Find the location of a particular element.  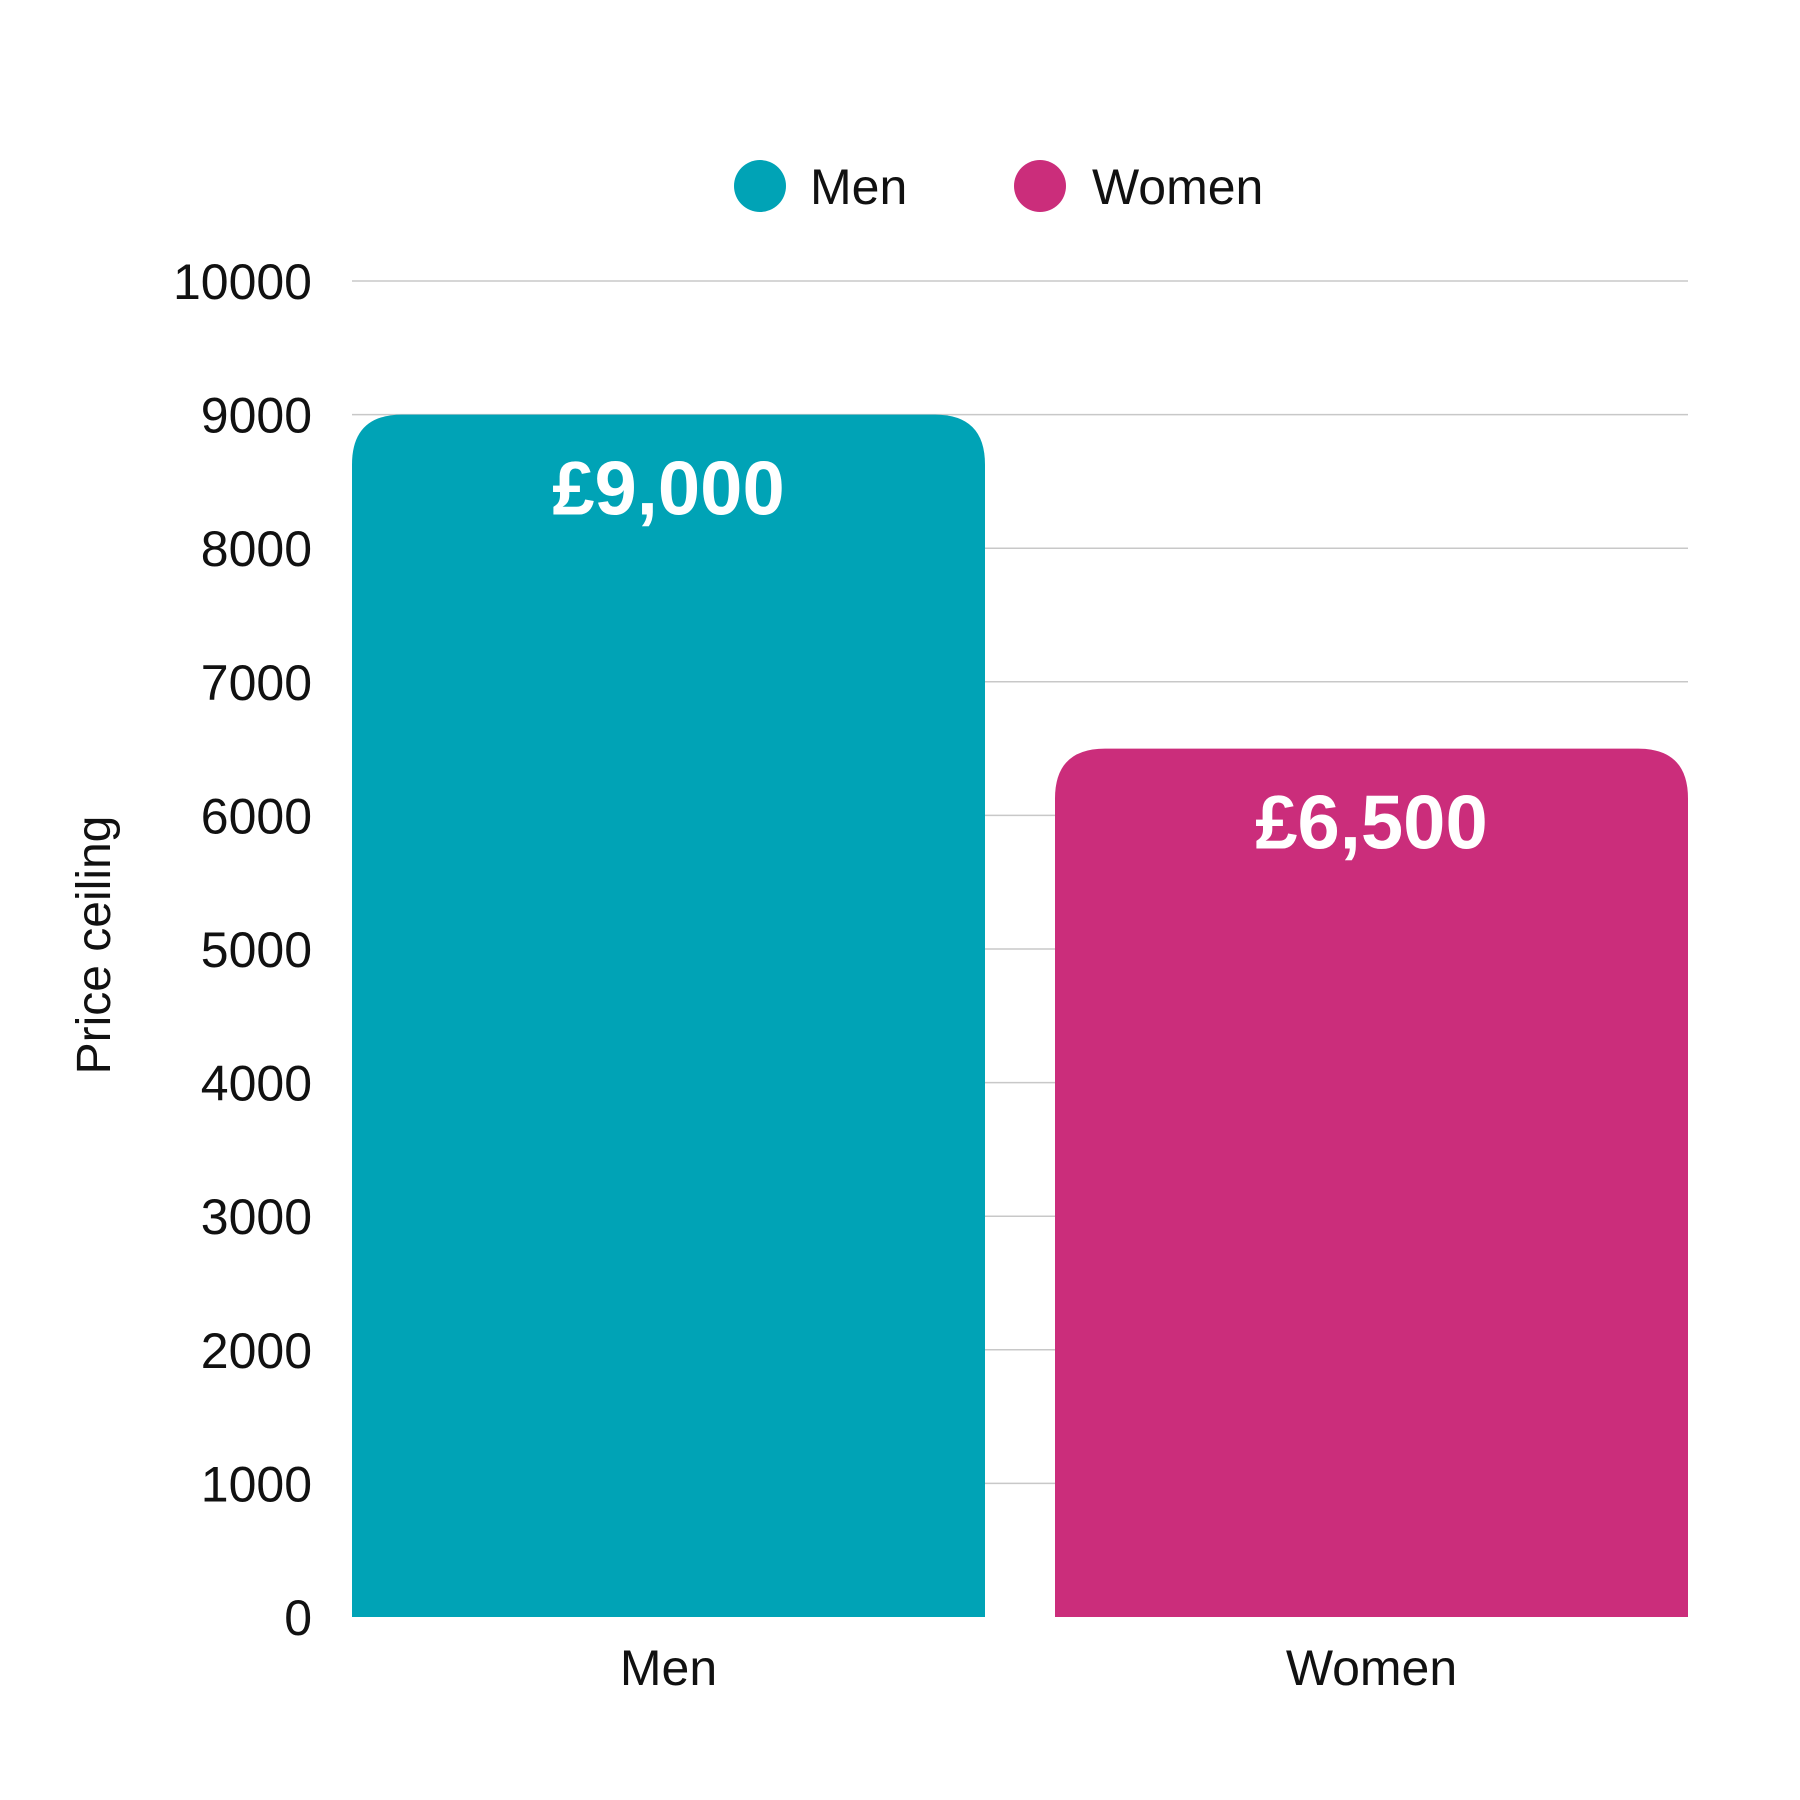

y-tick-label: 2000 is located at coordinates (256, 1351).